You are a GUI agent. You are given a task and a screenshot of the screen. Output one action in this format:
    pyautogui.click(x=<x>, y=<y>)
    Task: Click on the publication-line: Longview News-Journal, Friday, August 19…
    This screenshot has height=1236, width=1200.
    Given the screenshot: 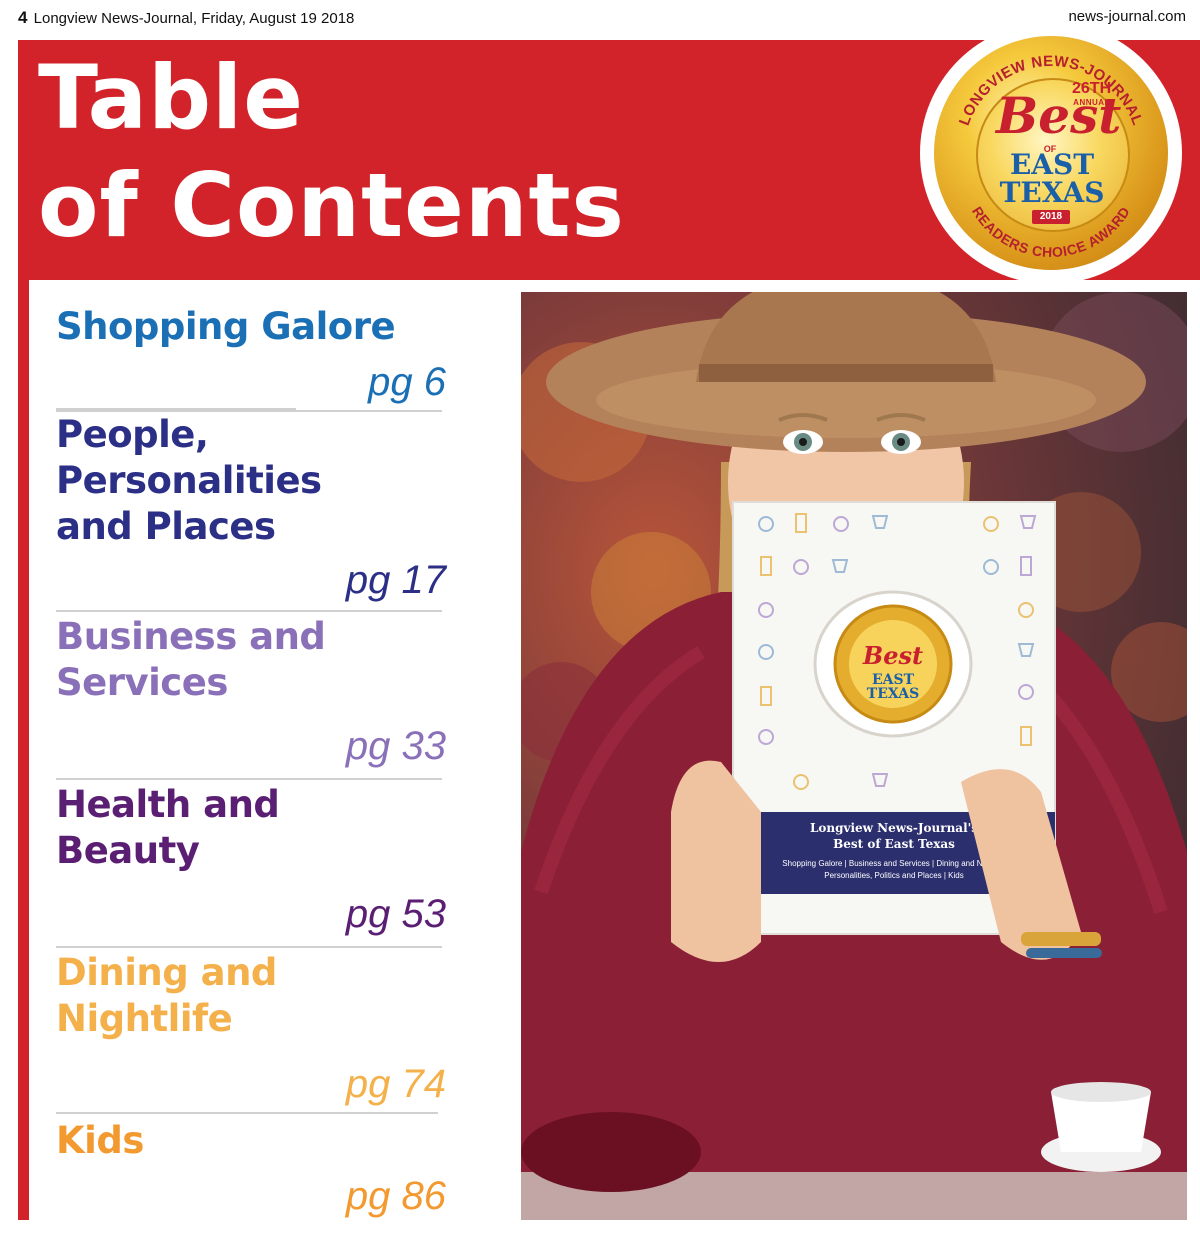 What is the action you would take?
    pyautogui.click(x=194, y=18)
    